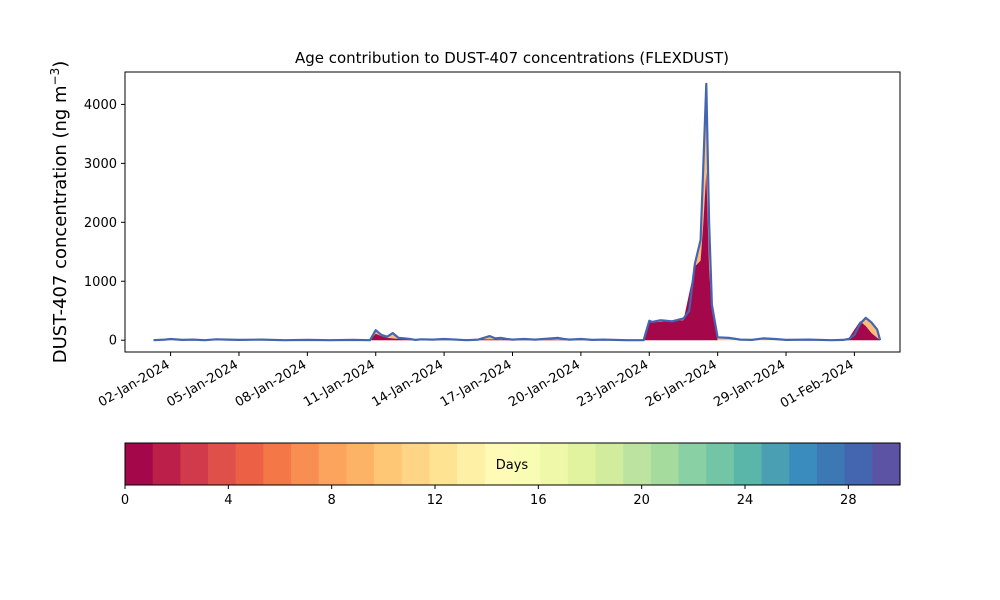  What do you see at coordinates (749, 383) in the screenshot?
I see `x-tick-label: 29-Jan-2024` at bounding box center [749, 383].